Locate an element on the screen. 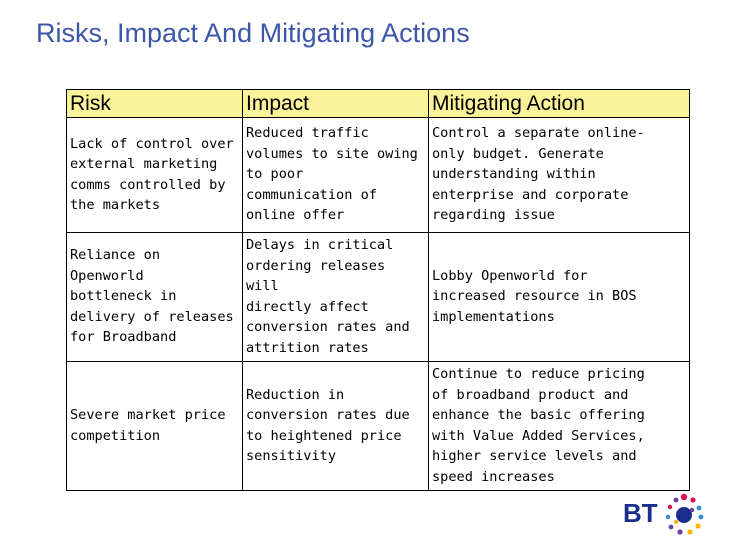  header-risk: Risk is located at coordinates (154, 103).